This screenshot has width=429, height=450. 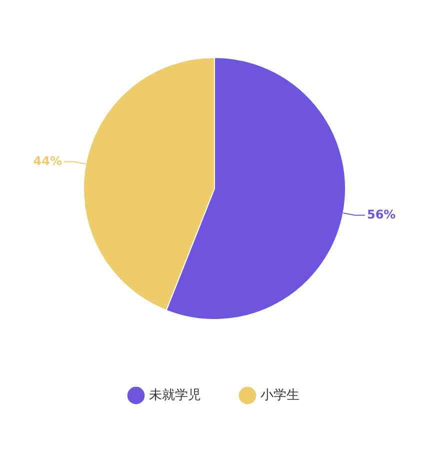 I want to click on data-label: 44%, so click(x=47, y=161).